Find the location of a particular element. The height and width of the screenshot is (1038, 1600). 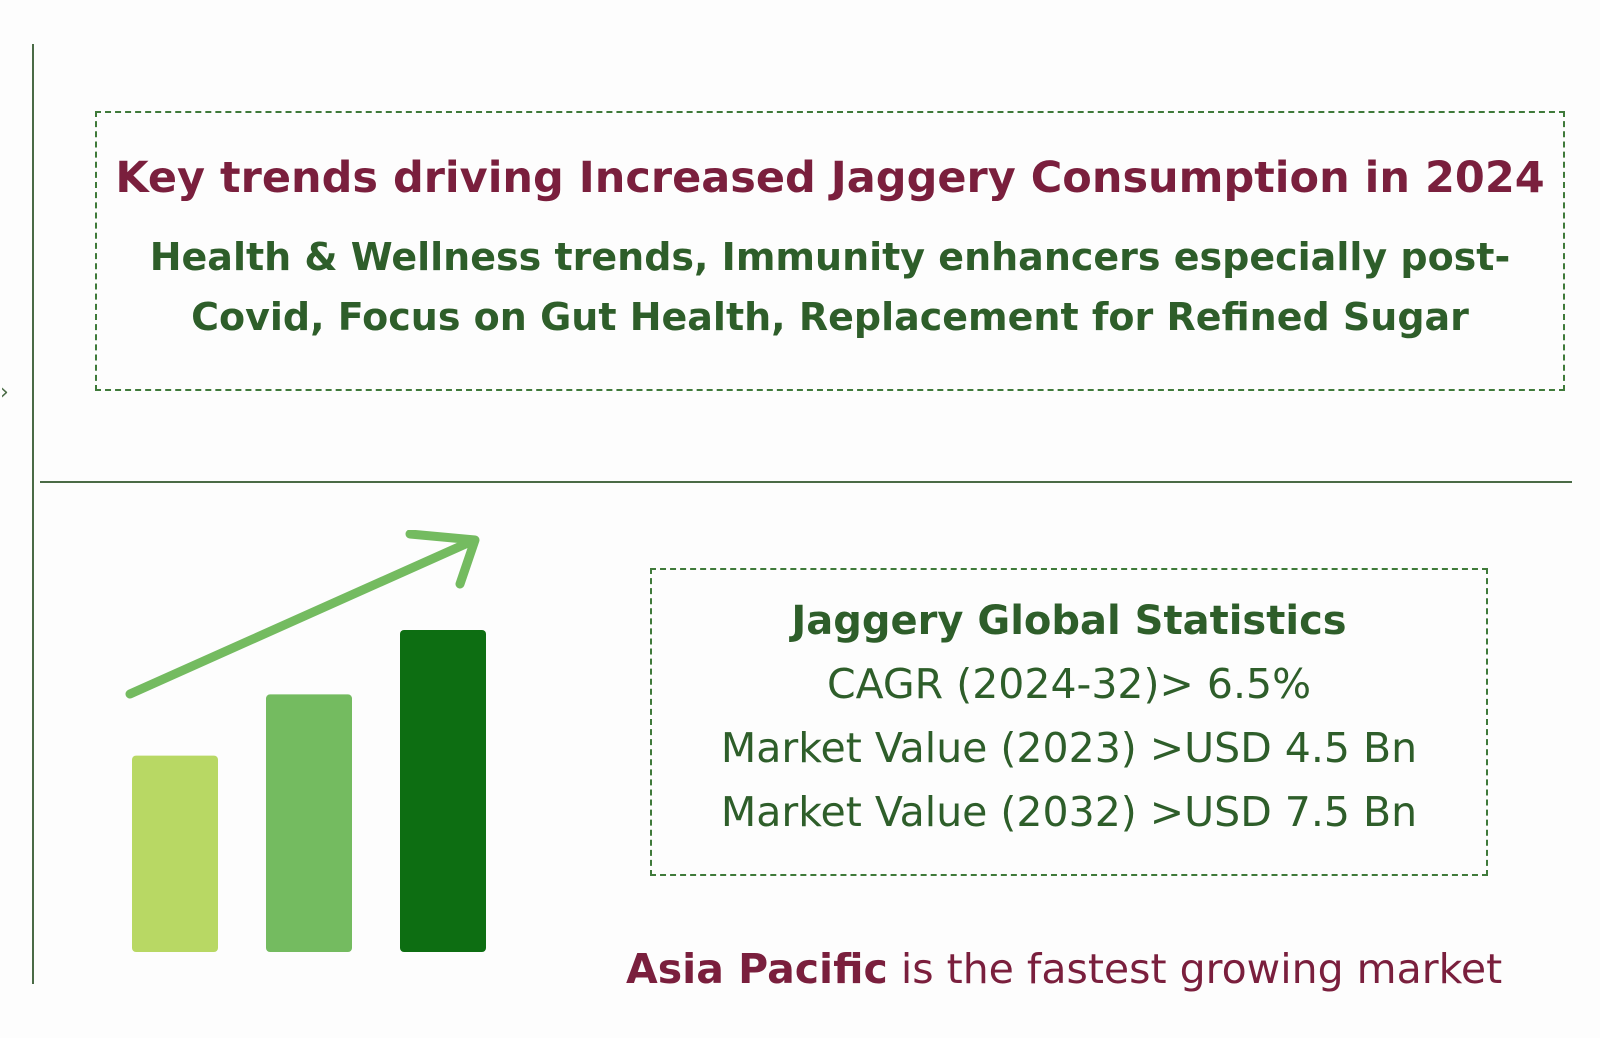

fastest-market-text: is the fastest growing market is located at coordinates (1195, 969).